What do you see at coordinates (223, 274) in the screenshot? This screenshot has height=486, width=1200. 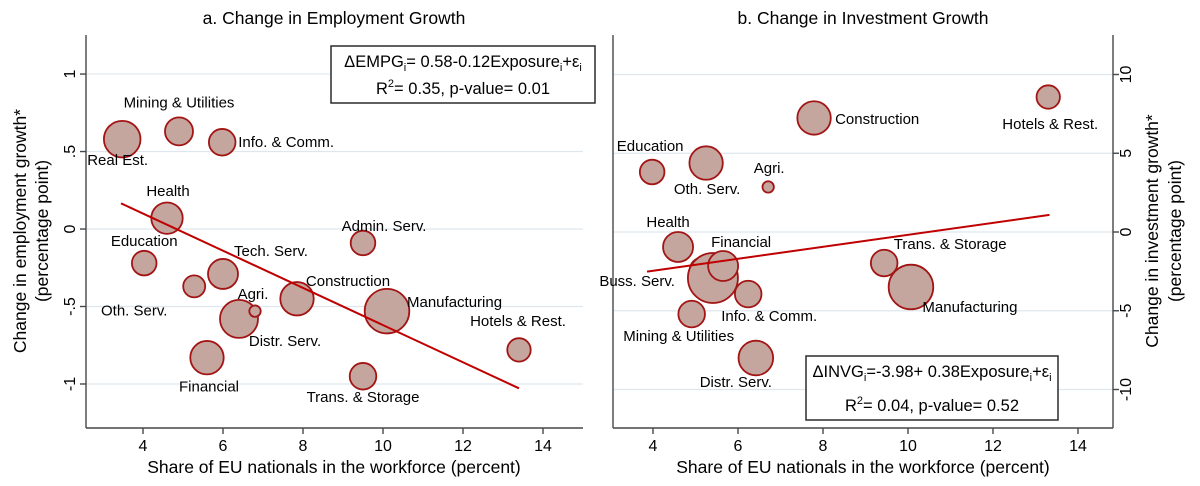 I see `point-bubble-tech-serv` at bounding box center [223, 274].